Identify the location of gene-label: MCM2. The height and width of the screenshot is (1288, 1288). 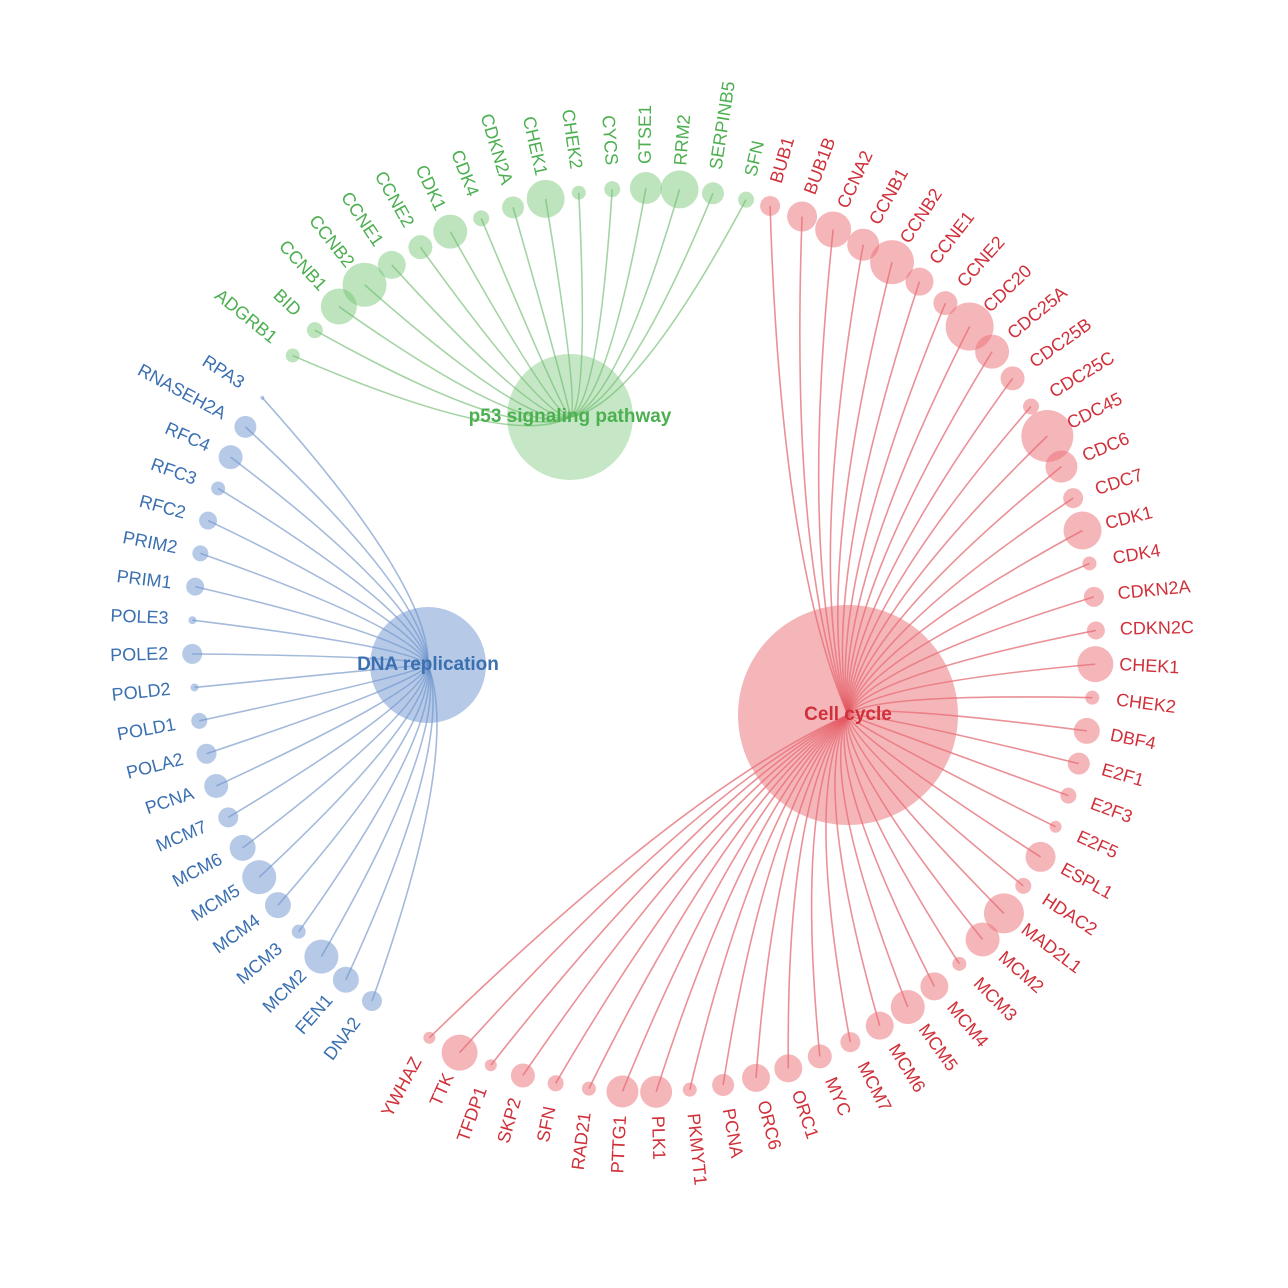
(1021, 972).